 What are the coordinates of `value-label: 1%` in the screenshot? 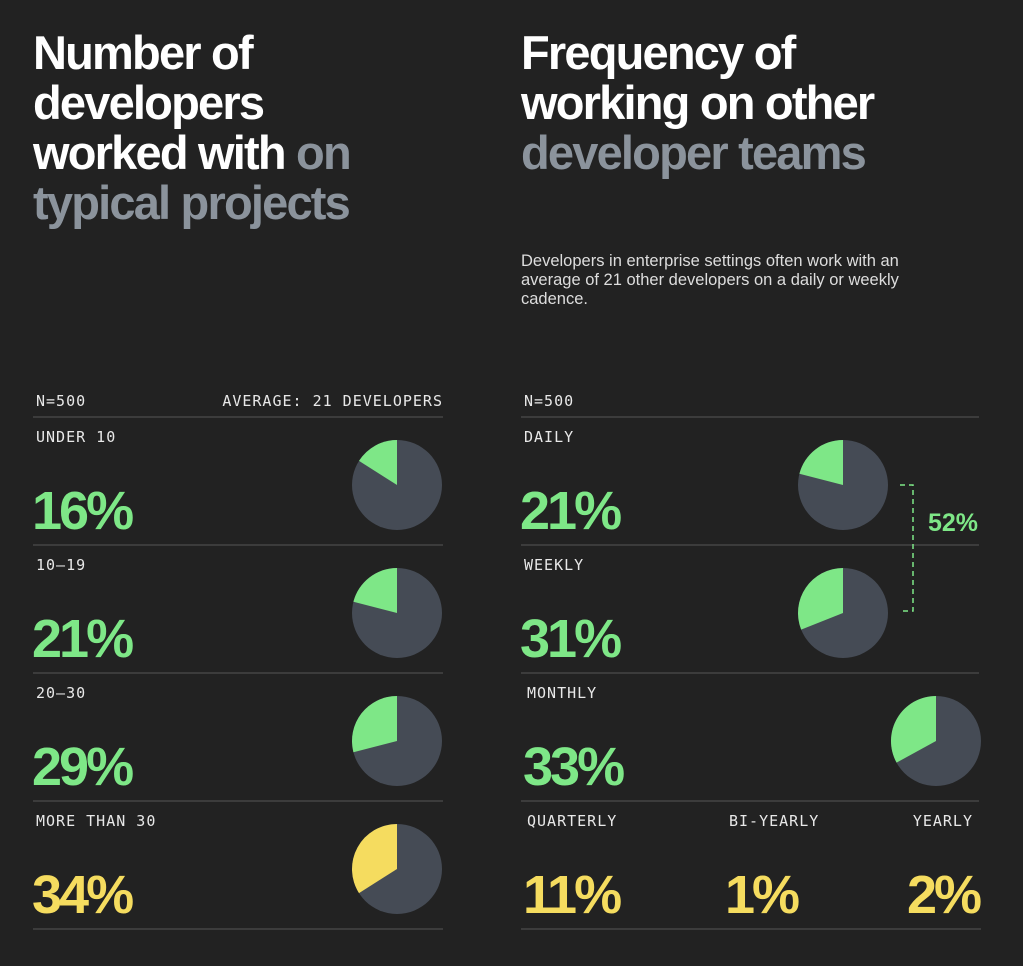 It's located at (762, 895).